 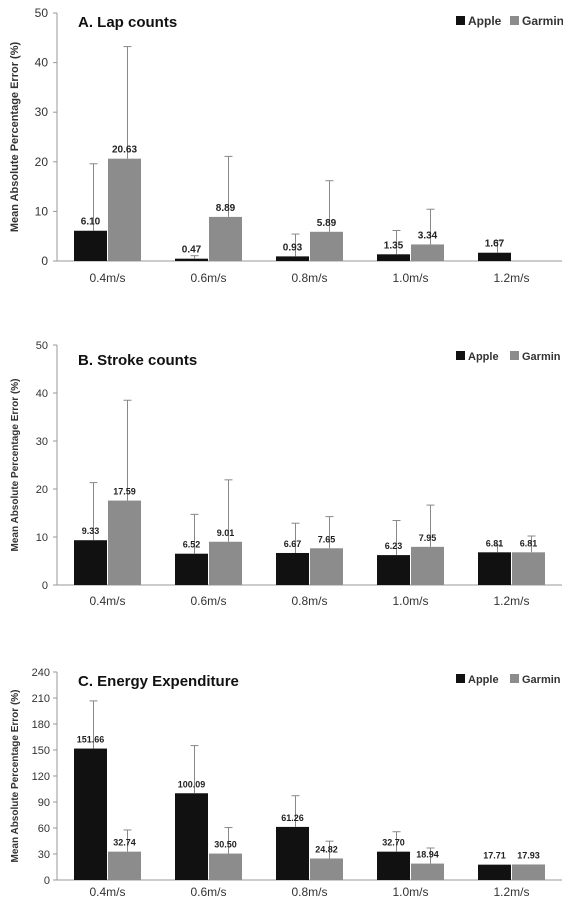 What do you see at coordinates (91, 740) in the screenshot?
I see `data-label: 151.66` at bounding box center [91, 740].